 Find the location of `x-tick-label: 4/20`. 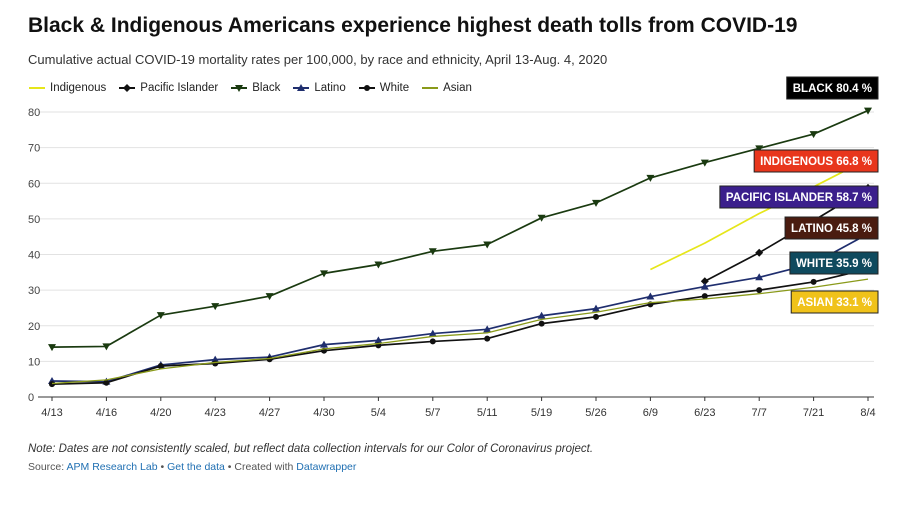

x-tick-label: 4/20 is located at coordinates (160, 413).